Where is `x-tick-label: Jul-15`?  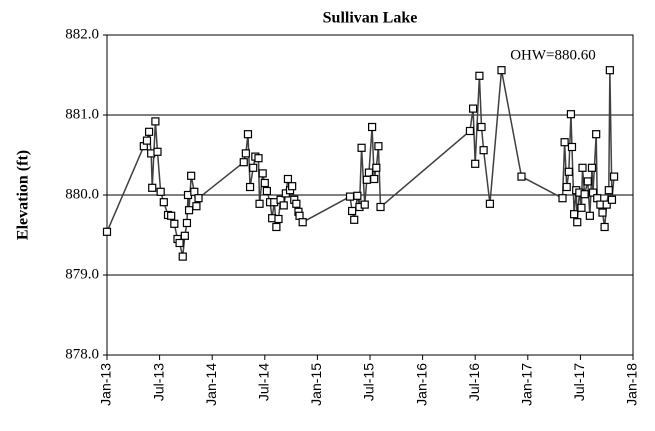 x-tick-label: Jul-15 is located at coordinates (369, 382).